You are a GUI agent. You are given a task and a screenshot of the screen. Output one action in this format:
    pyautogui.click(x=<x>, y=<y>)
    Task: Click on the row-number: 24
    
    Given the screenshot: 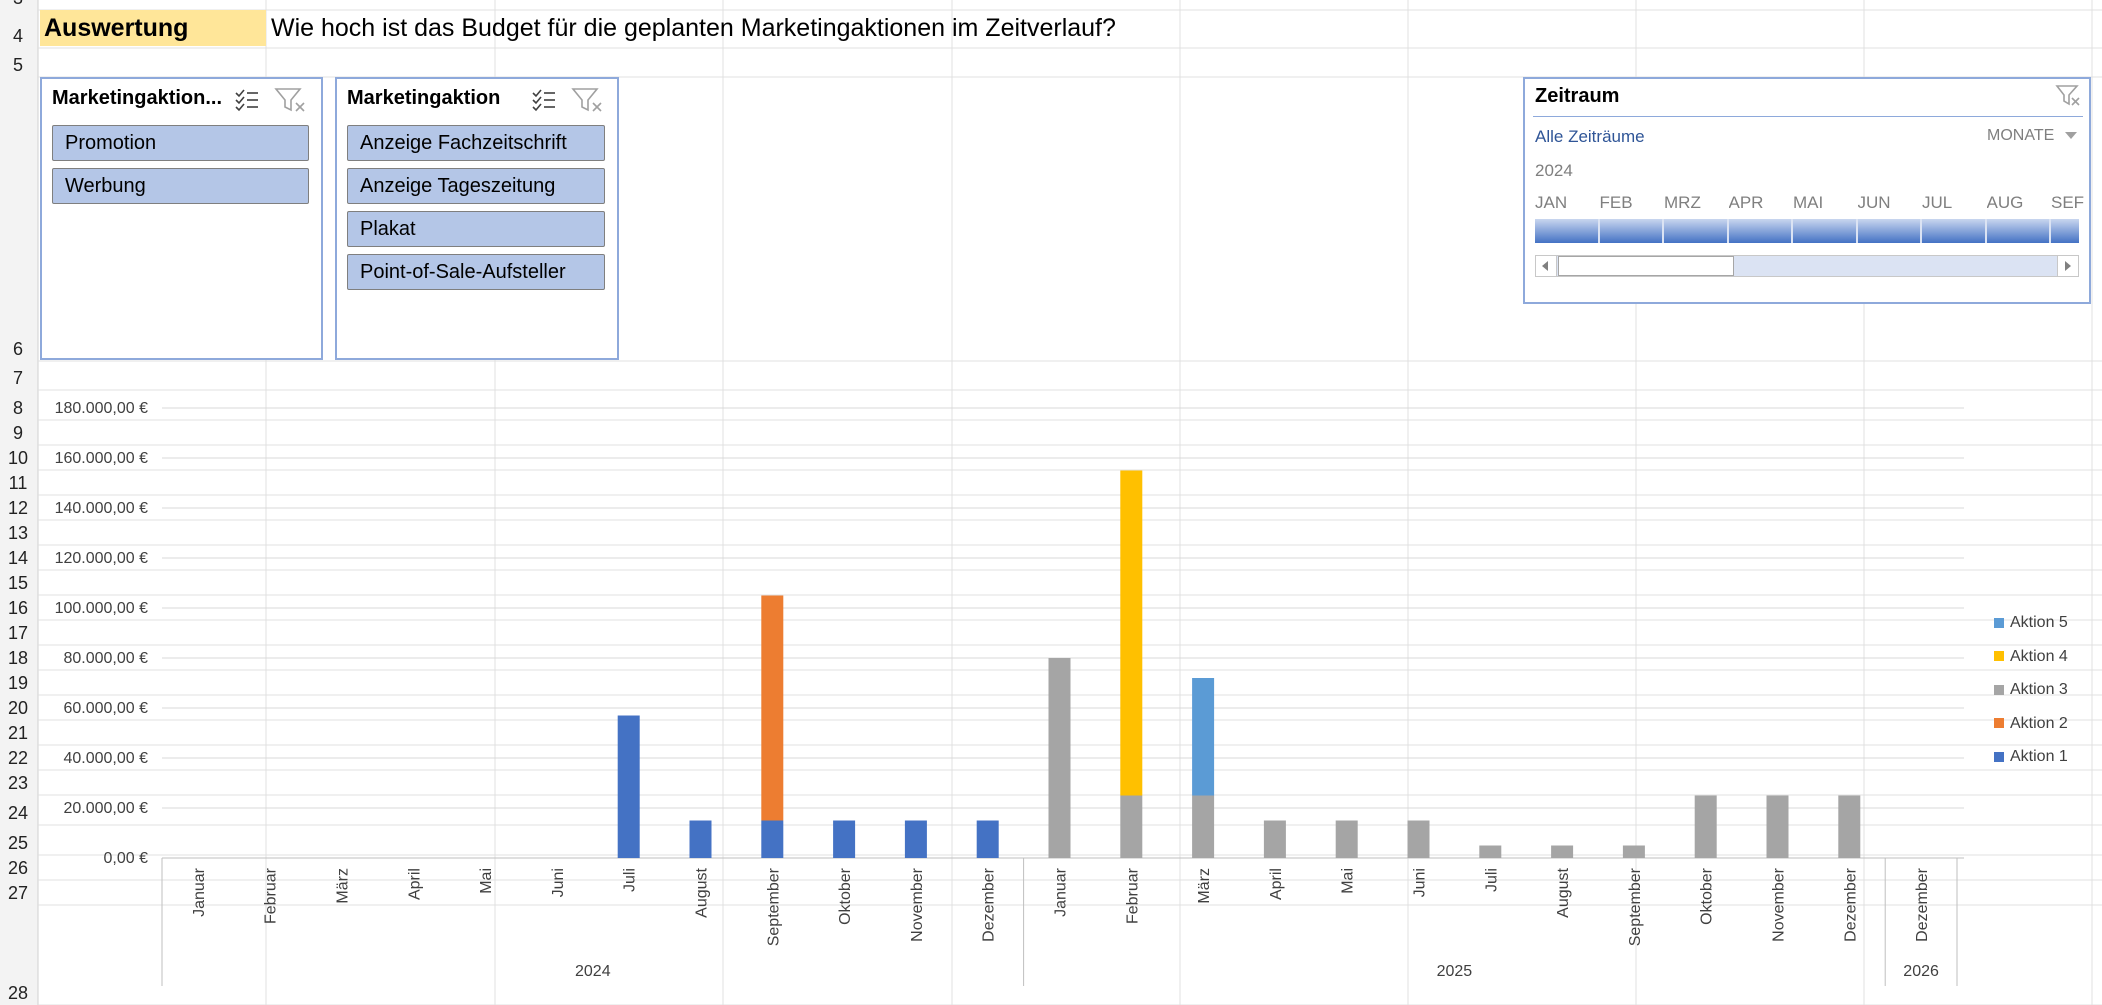 What is the action you would take?
    pyautogui.click(x=18, y=813)
    